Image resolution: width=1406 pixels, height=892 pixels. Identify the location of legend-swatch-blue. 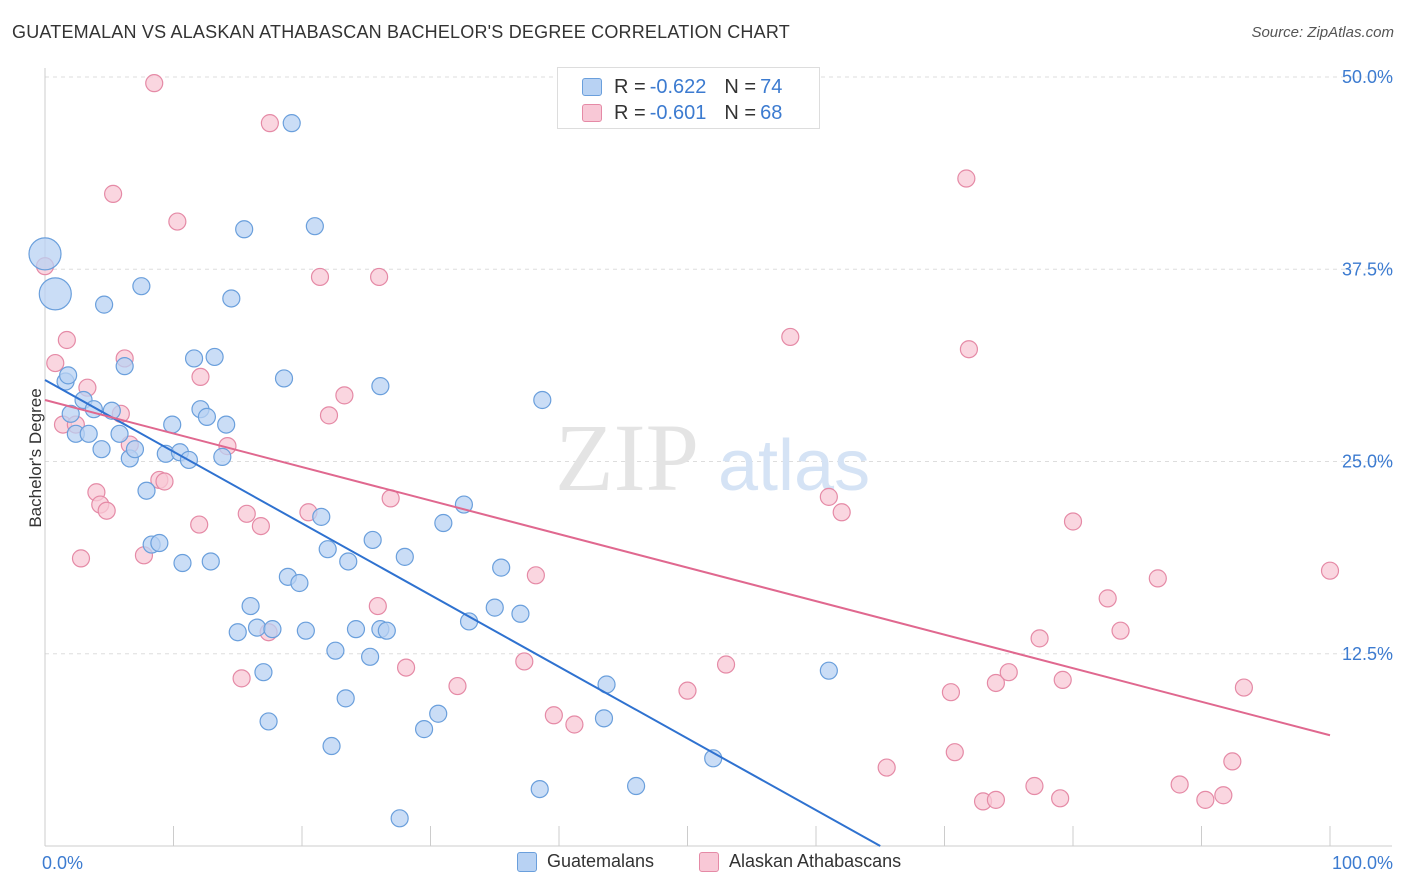
(527, 861).